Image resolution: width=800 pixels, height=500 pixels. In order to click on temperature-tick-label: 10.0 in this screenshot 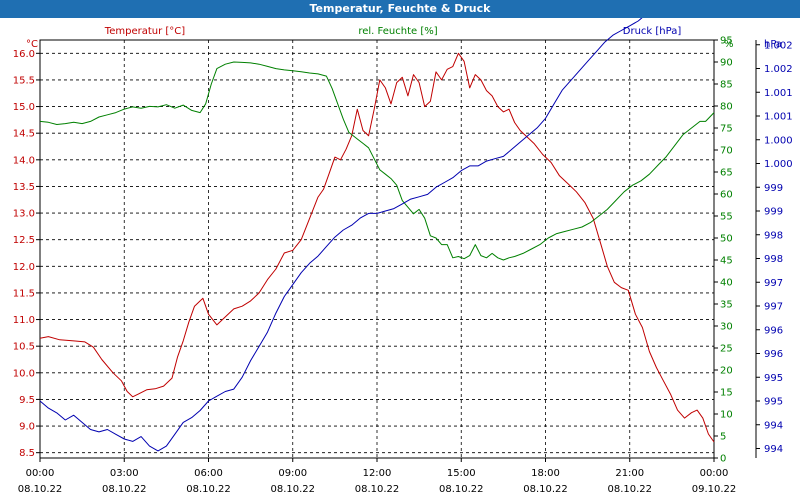, I will do `click(24, 373)`.